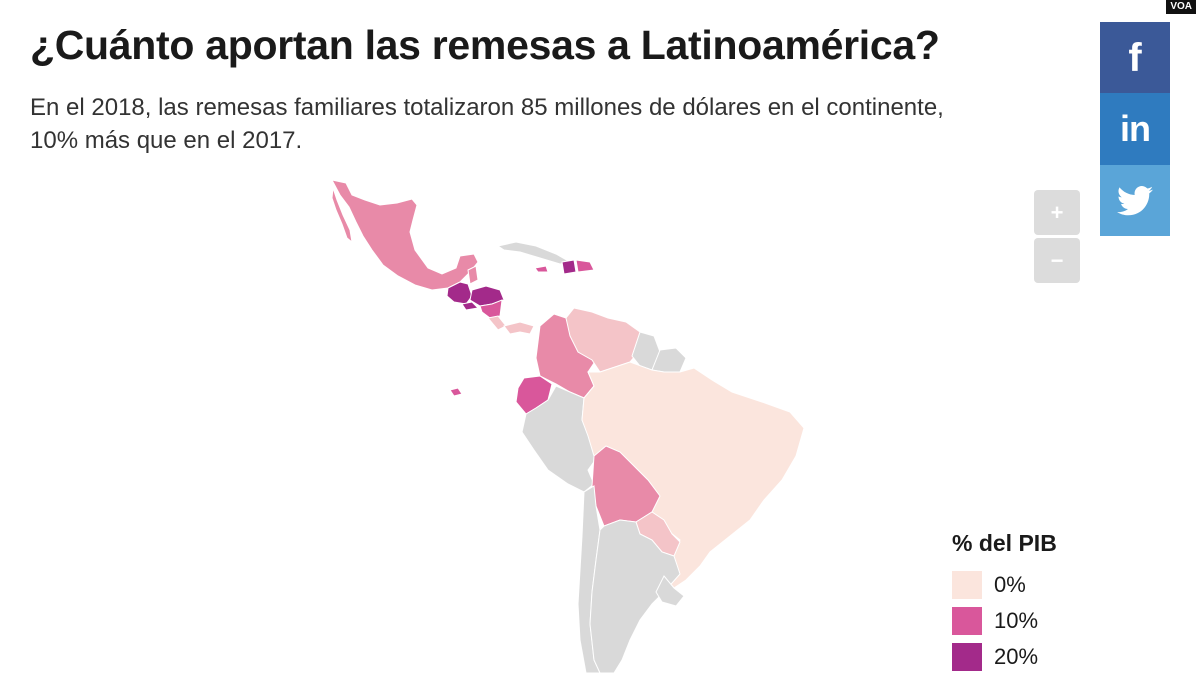 This screenshot has width=1198, height=675. Describe the element at coordinates (1010, 584) in the screenshot. I see `legend-label: 0%` at that location.